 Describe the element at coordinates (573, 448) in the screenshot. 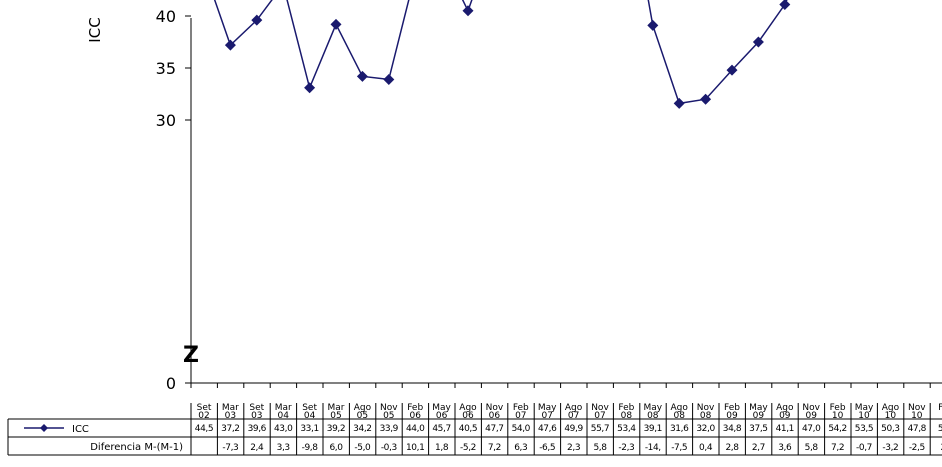

I see `table-cell: 2,3` at that location.